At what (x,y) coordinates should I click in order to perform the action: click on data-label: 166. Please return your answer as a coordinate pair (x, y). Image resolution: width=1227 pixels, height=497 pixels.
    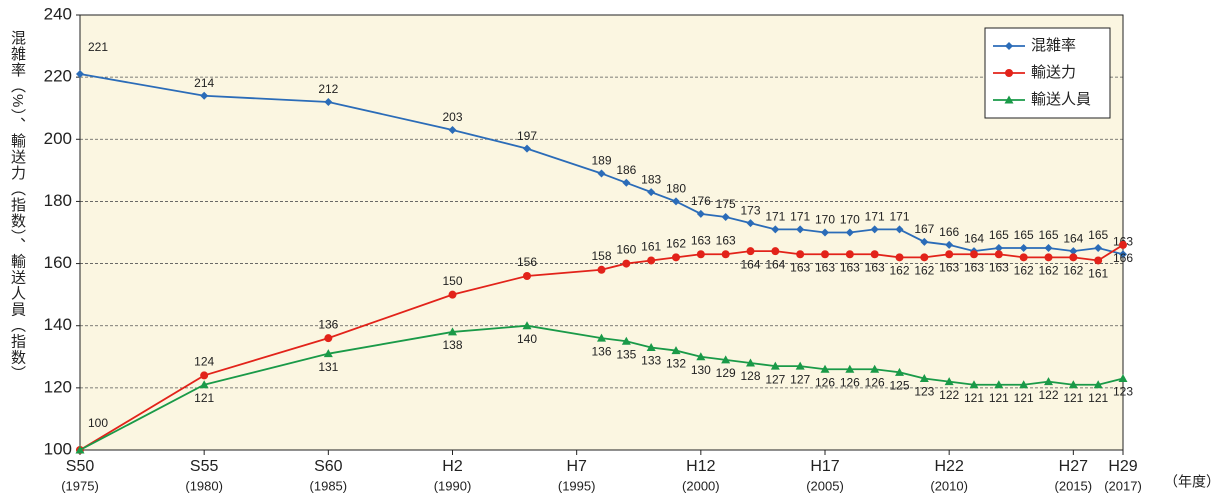
    Looking at the image, I should click on (1123, 258).